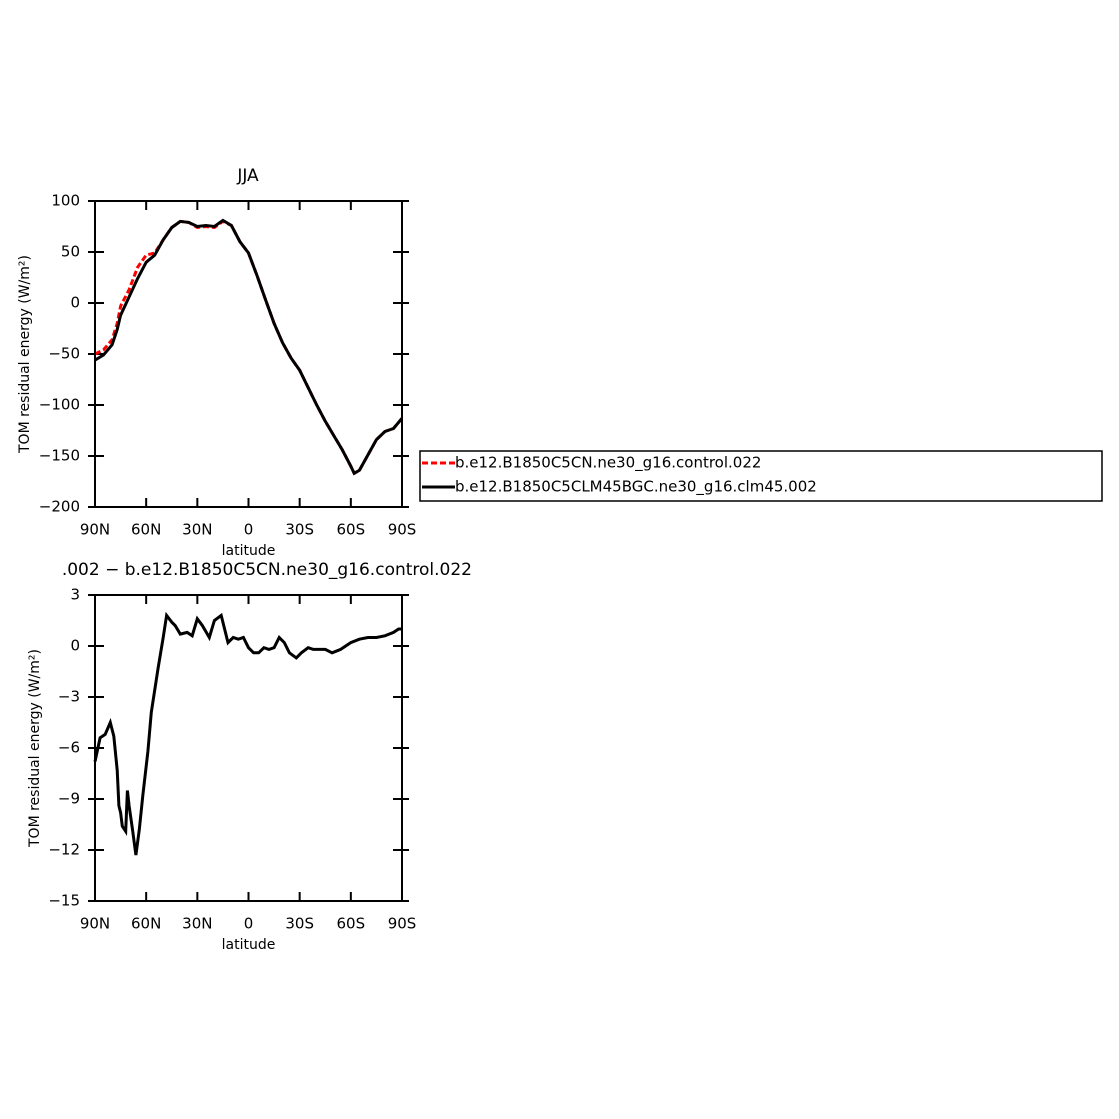 This screenshot has height=1119, width=1119. What do you see at coordinates (64, 354) in the screenshot?
I see `y-tick-label: −50` at bounding box center [64, 354].